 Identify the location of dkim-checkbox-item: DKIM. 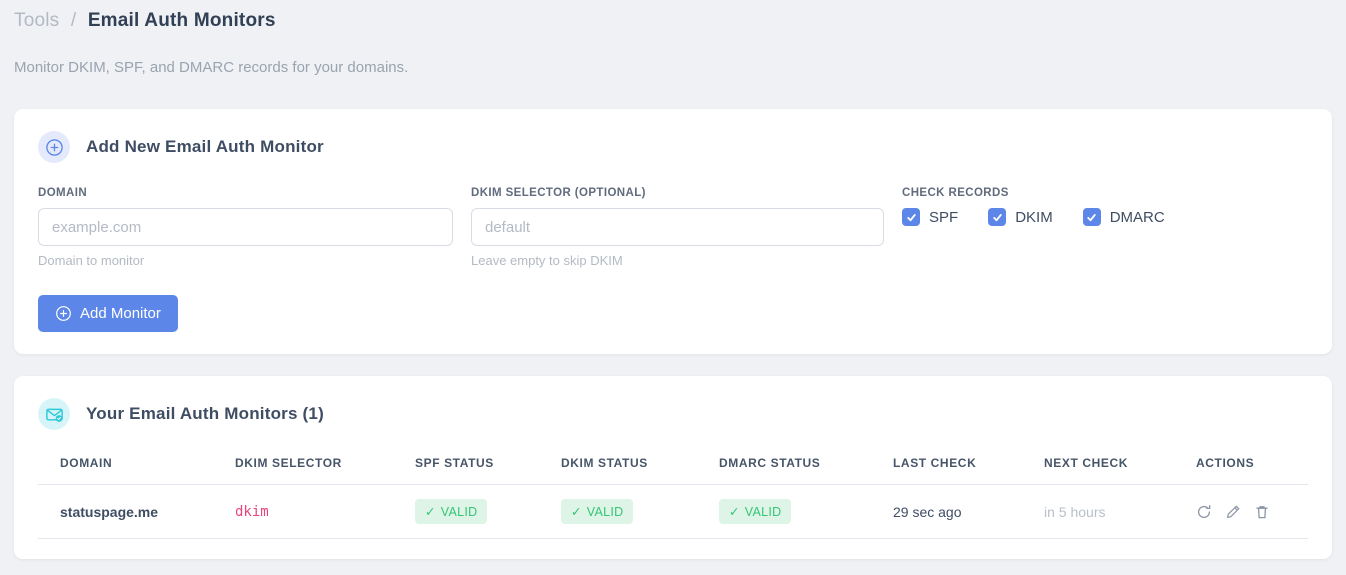
(1020, 217).